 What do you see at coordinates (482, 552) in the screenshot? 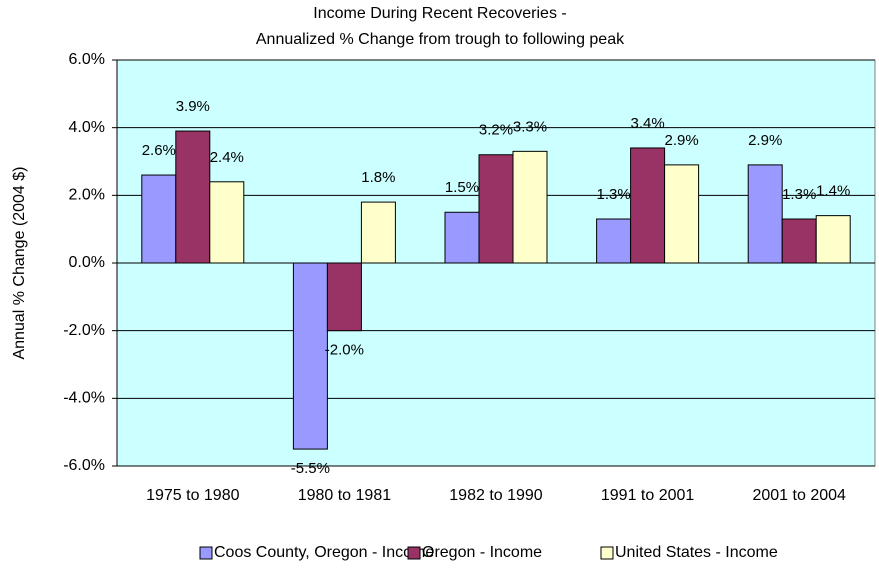
I see `legend-label: Oregon - Income` at bounding box center [482, 552].